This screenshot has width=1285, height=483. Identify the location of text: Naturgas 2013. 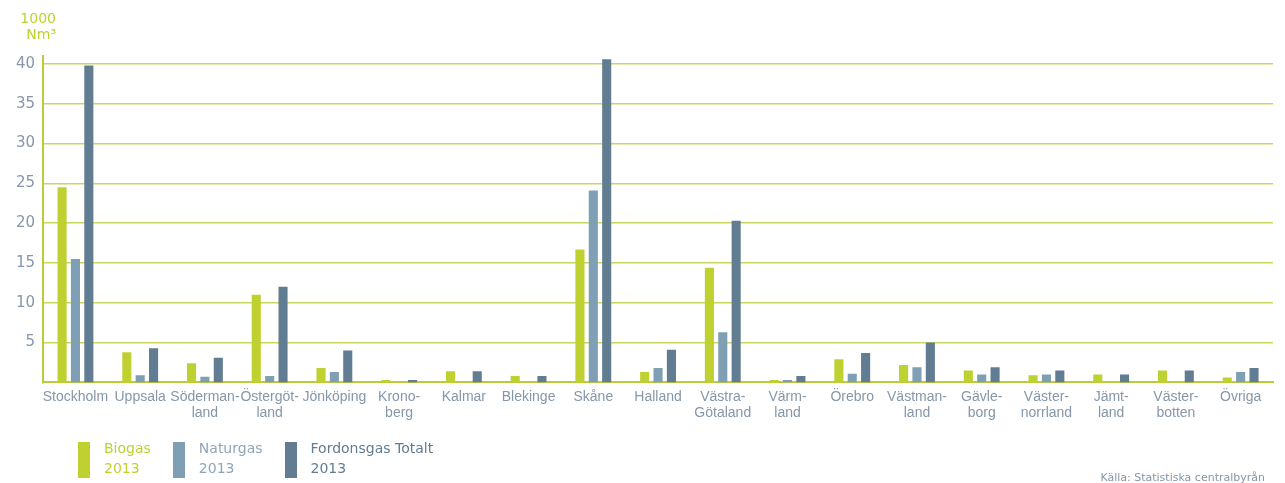
(230, 458).